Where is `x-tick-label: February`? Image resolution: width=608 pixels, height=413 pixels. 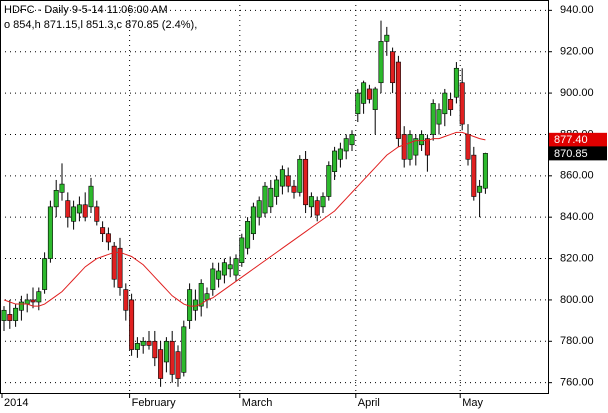
x-tick-label: February is located at coordinates (154, 403).